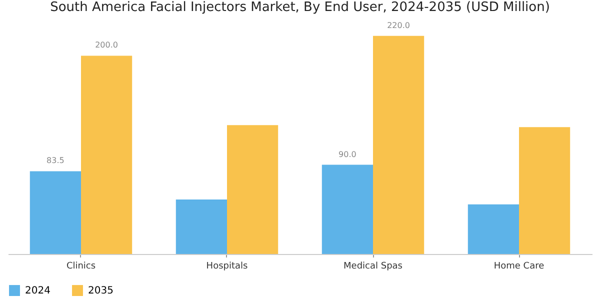  I want to click on x-tick-label: Medical Spas, so click(373, 267).